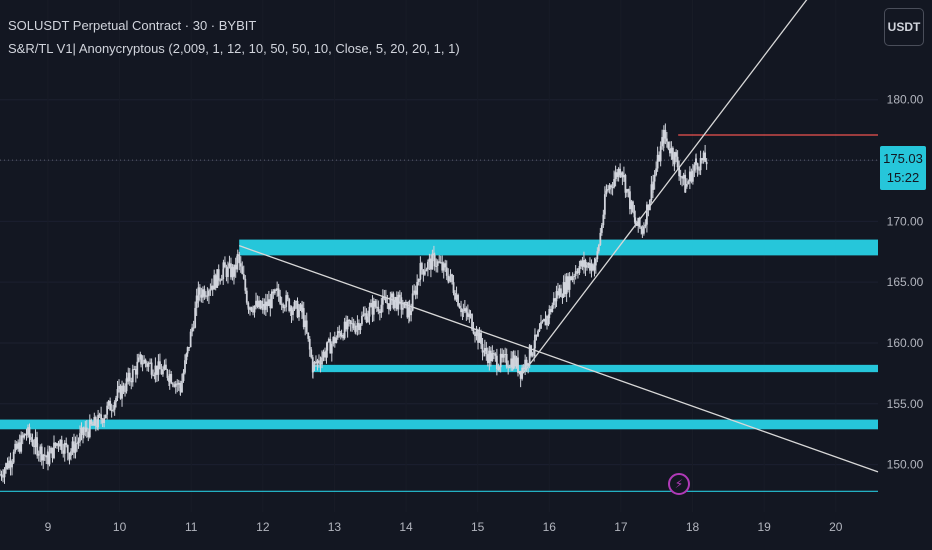 Image resolution: width=932 pixels, height=550 pixels. I want to click on x-tick-label: 10, so click(120, 527).